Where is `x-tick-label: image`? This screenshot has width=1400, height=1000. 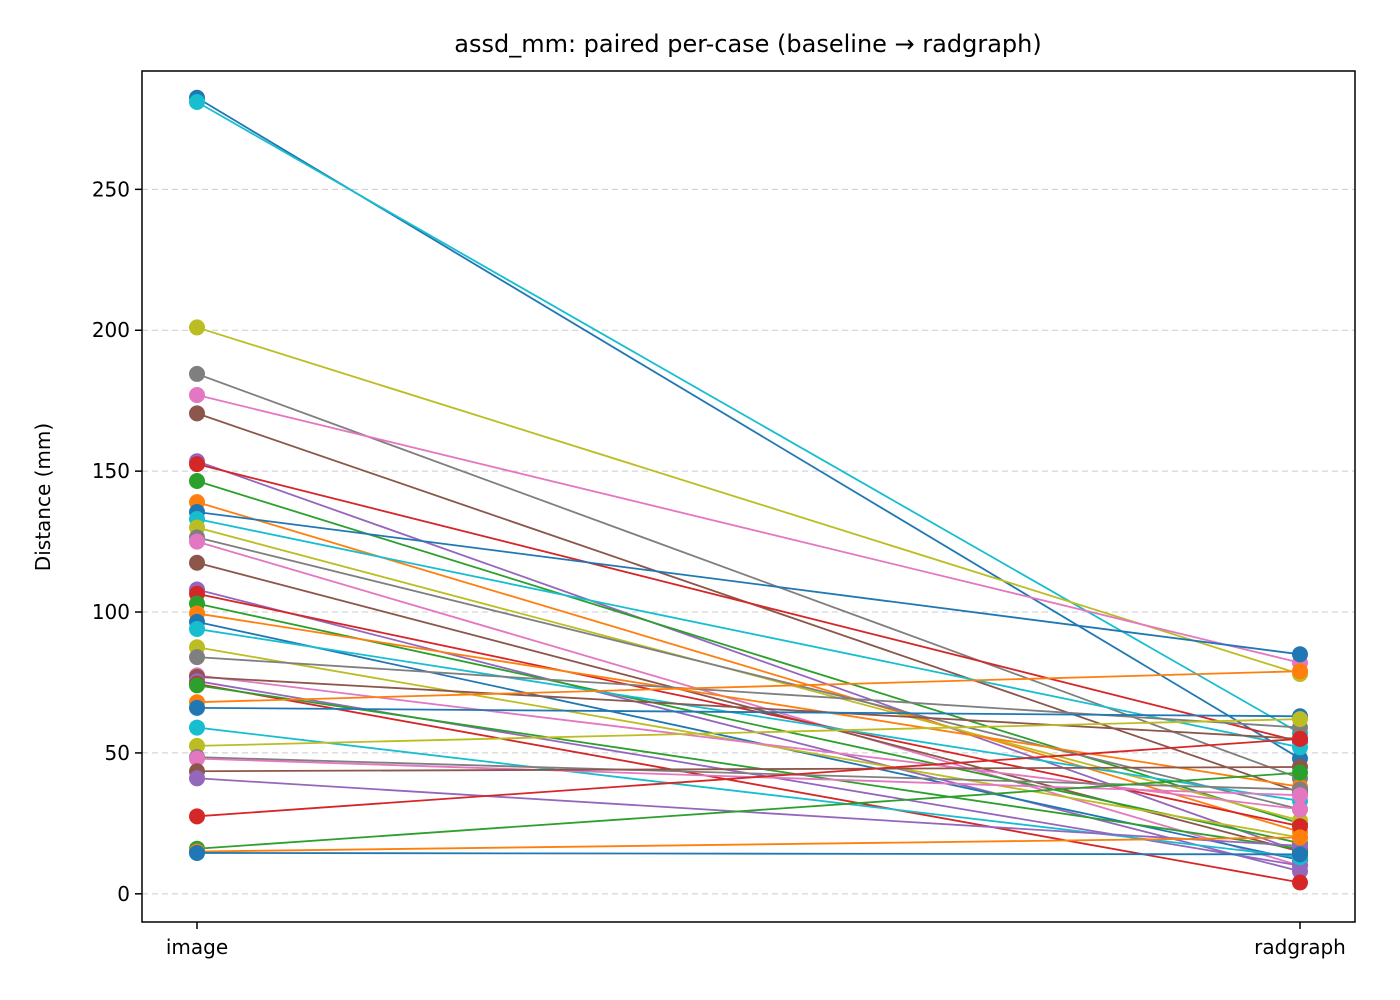
x-tick-label: image is located at coordinates (197, 947).